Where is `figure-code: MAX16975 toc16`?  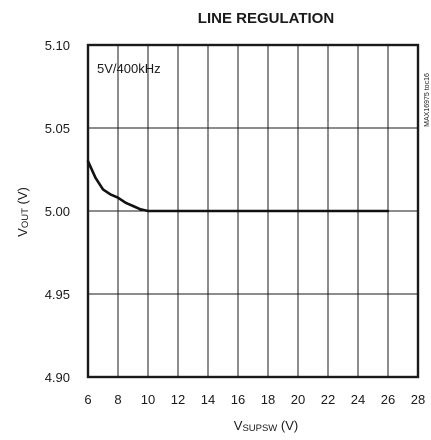
figure-code: MAX16975 toc16 is located at coordinates (427, 100).